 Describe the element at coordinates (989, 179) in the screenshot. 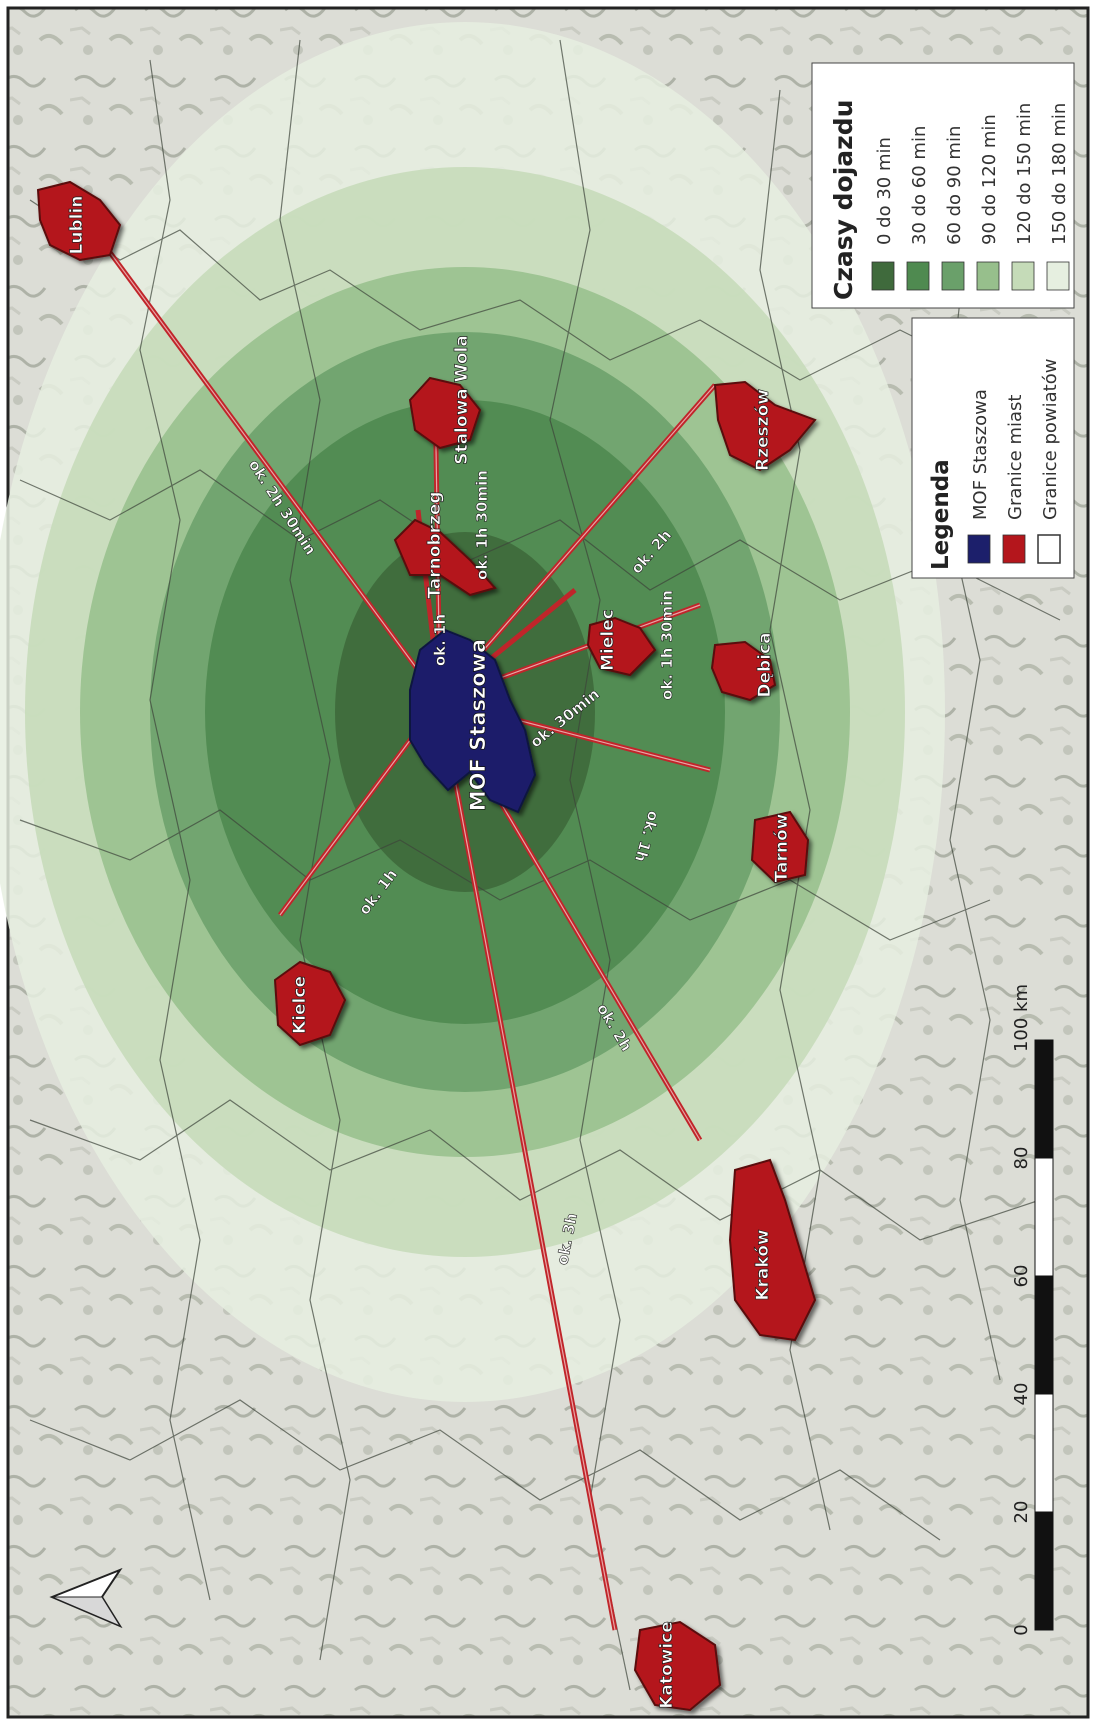

I see `legend-label-90-120: 90 do 120 min` at that location.